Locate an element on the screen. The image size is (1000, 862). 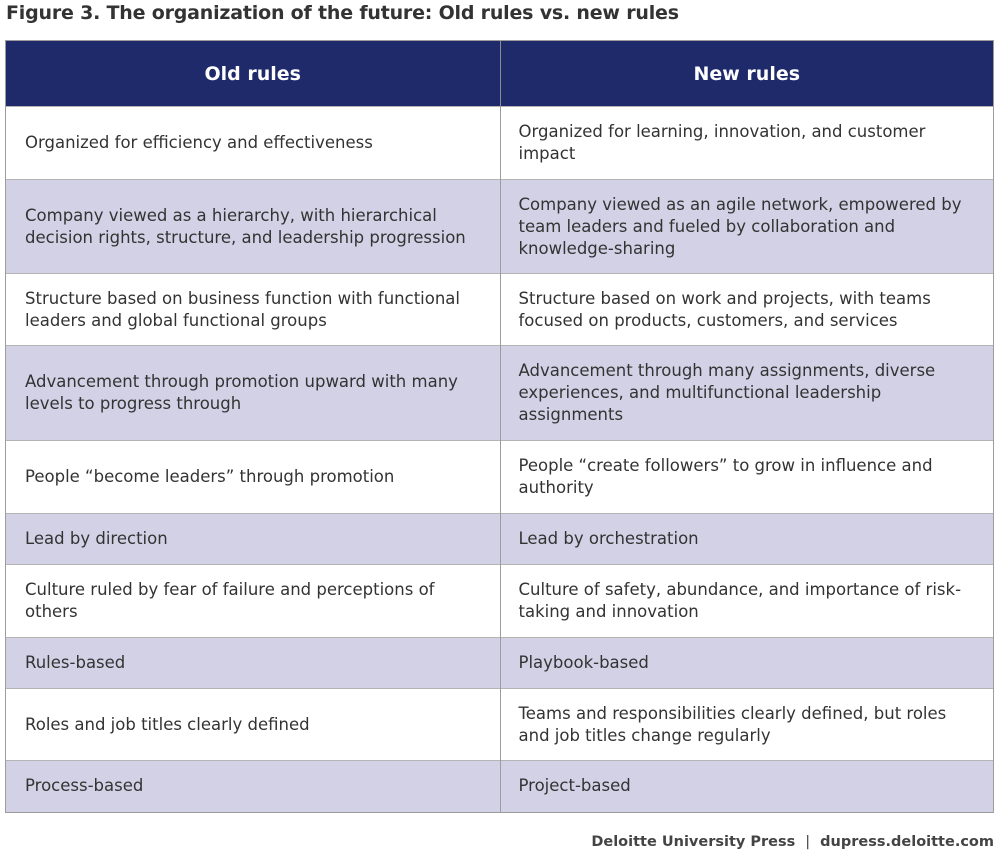
table-row: Lead by direction Lead by orchestration is located at coordinates (499, 539).